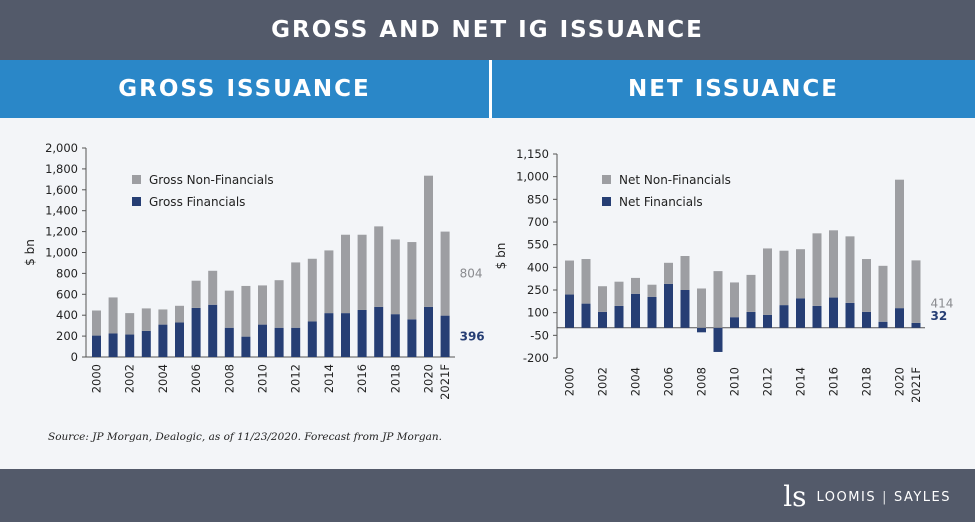 This screenshot has width=975, height=522. Describe the element at coordinates (538, 222) in the screenshot. I see `net-y-tick-label: 700` at that location.